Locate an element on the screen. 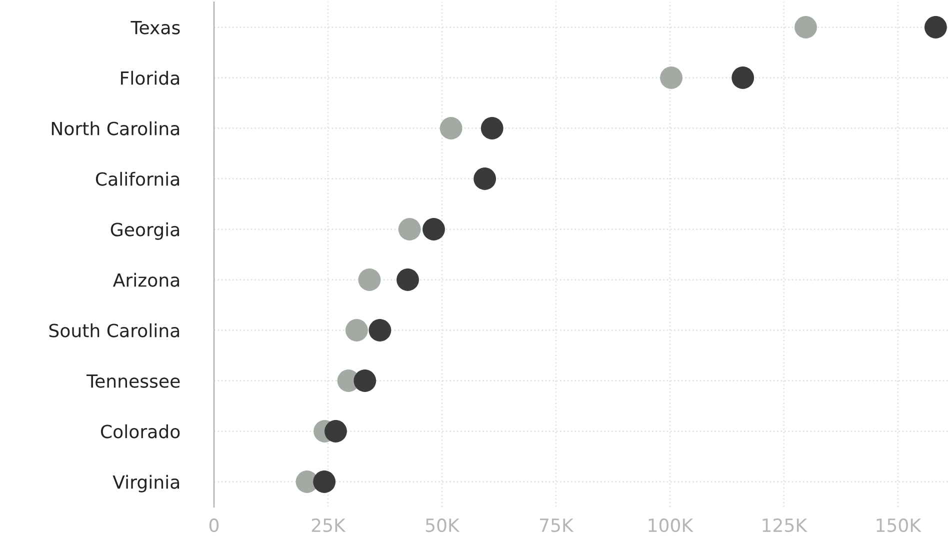  y-tick-label: Tennessee is located at coordinates (133, 381).